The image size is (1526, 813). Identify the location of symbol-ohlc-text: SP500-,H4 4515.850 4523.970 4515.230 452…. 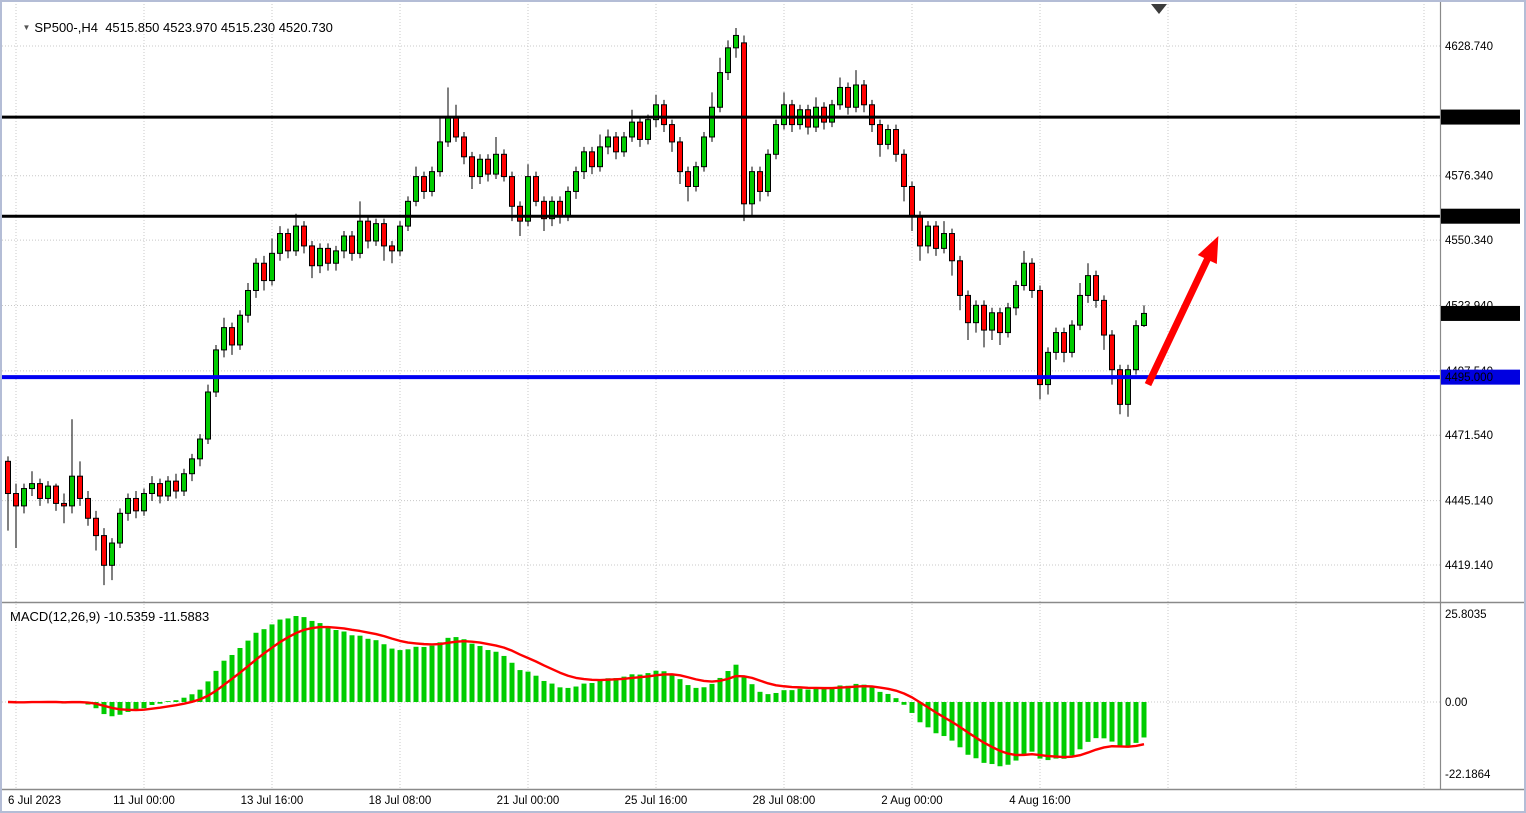
(183, 27).